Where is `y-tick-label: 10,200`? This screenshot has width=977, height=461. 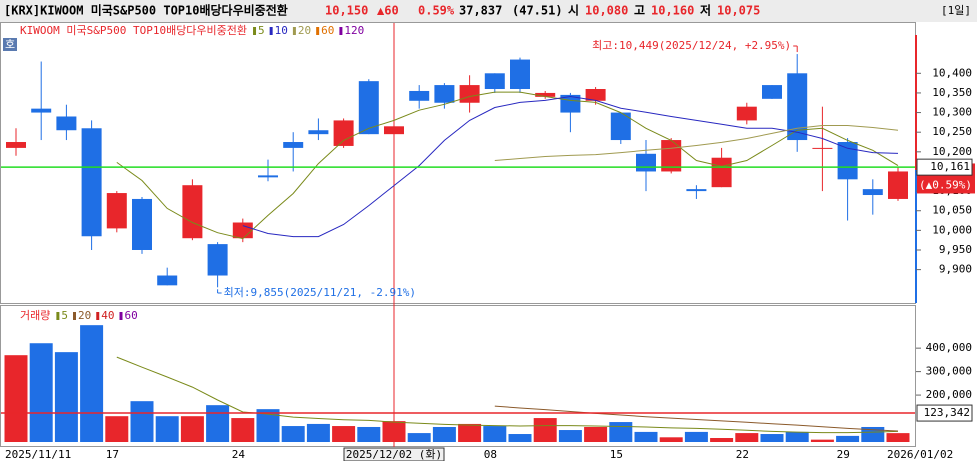 y-tick-label: 10,200 is located at coordinates (952, 151).